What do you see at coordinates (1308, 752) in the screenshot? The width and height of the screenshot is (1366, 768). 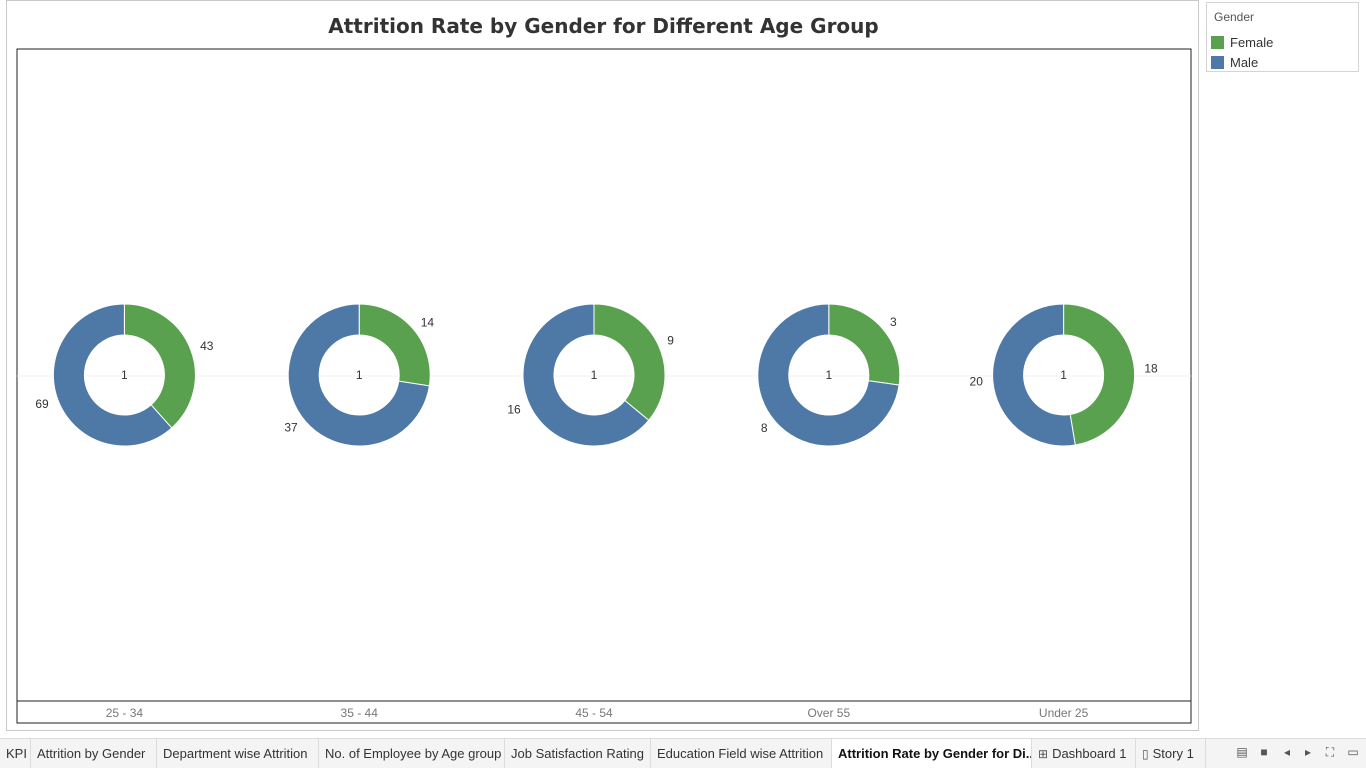 I see `next-sheet-icon: ▸` at bounding box center [1308, 752].